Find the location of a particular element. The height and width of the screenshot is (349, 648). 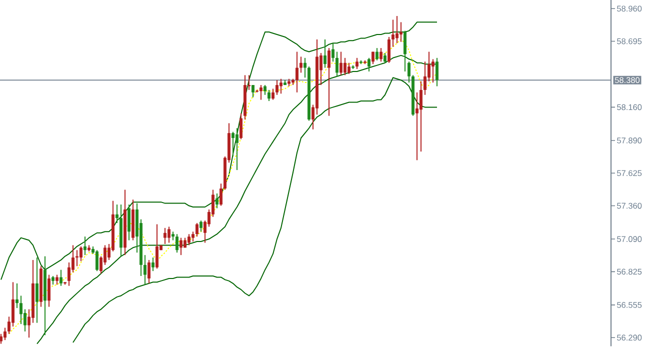

y-tick-label: 57.090 is located at coordinates (629, 239).